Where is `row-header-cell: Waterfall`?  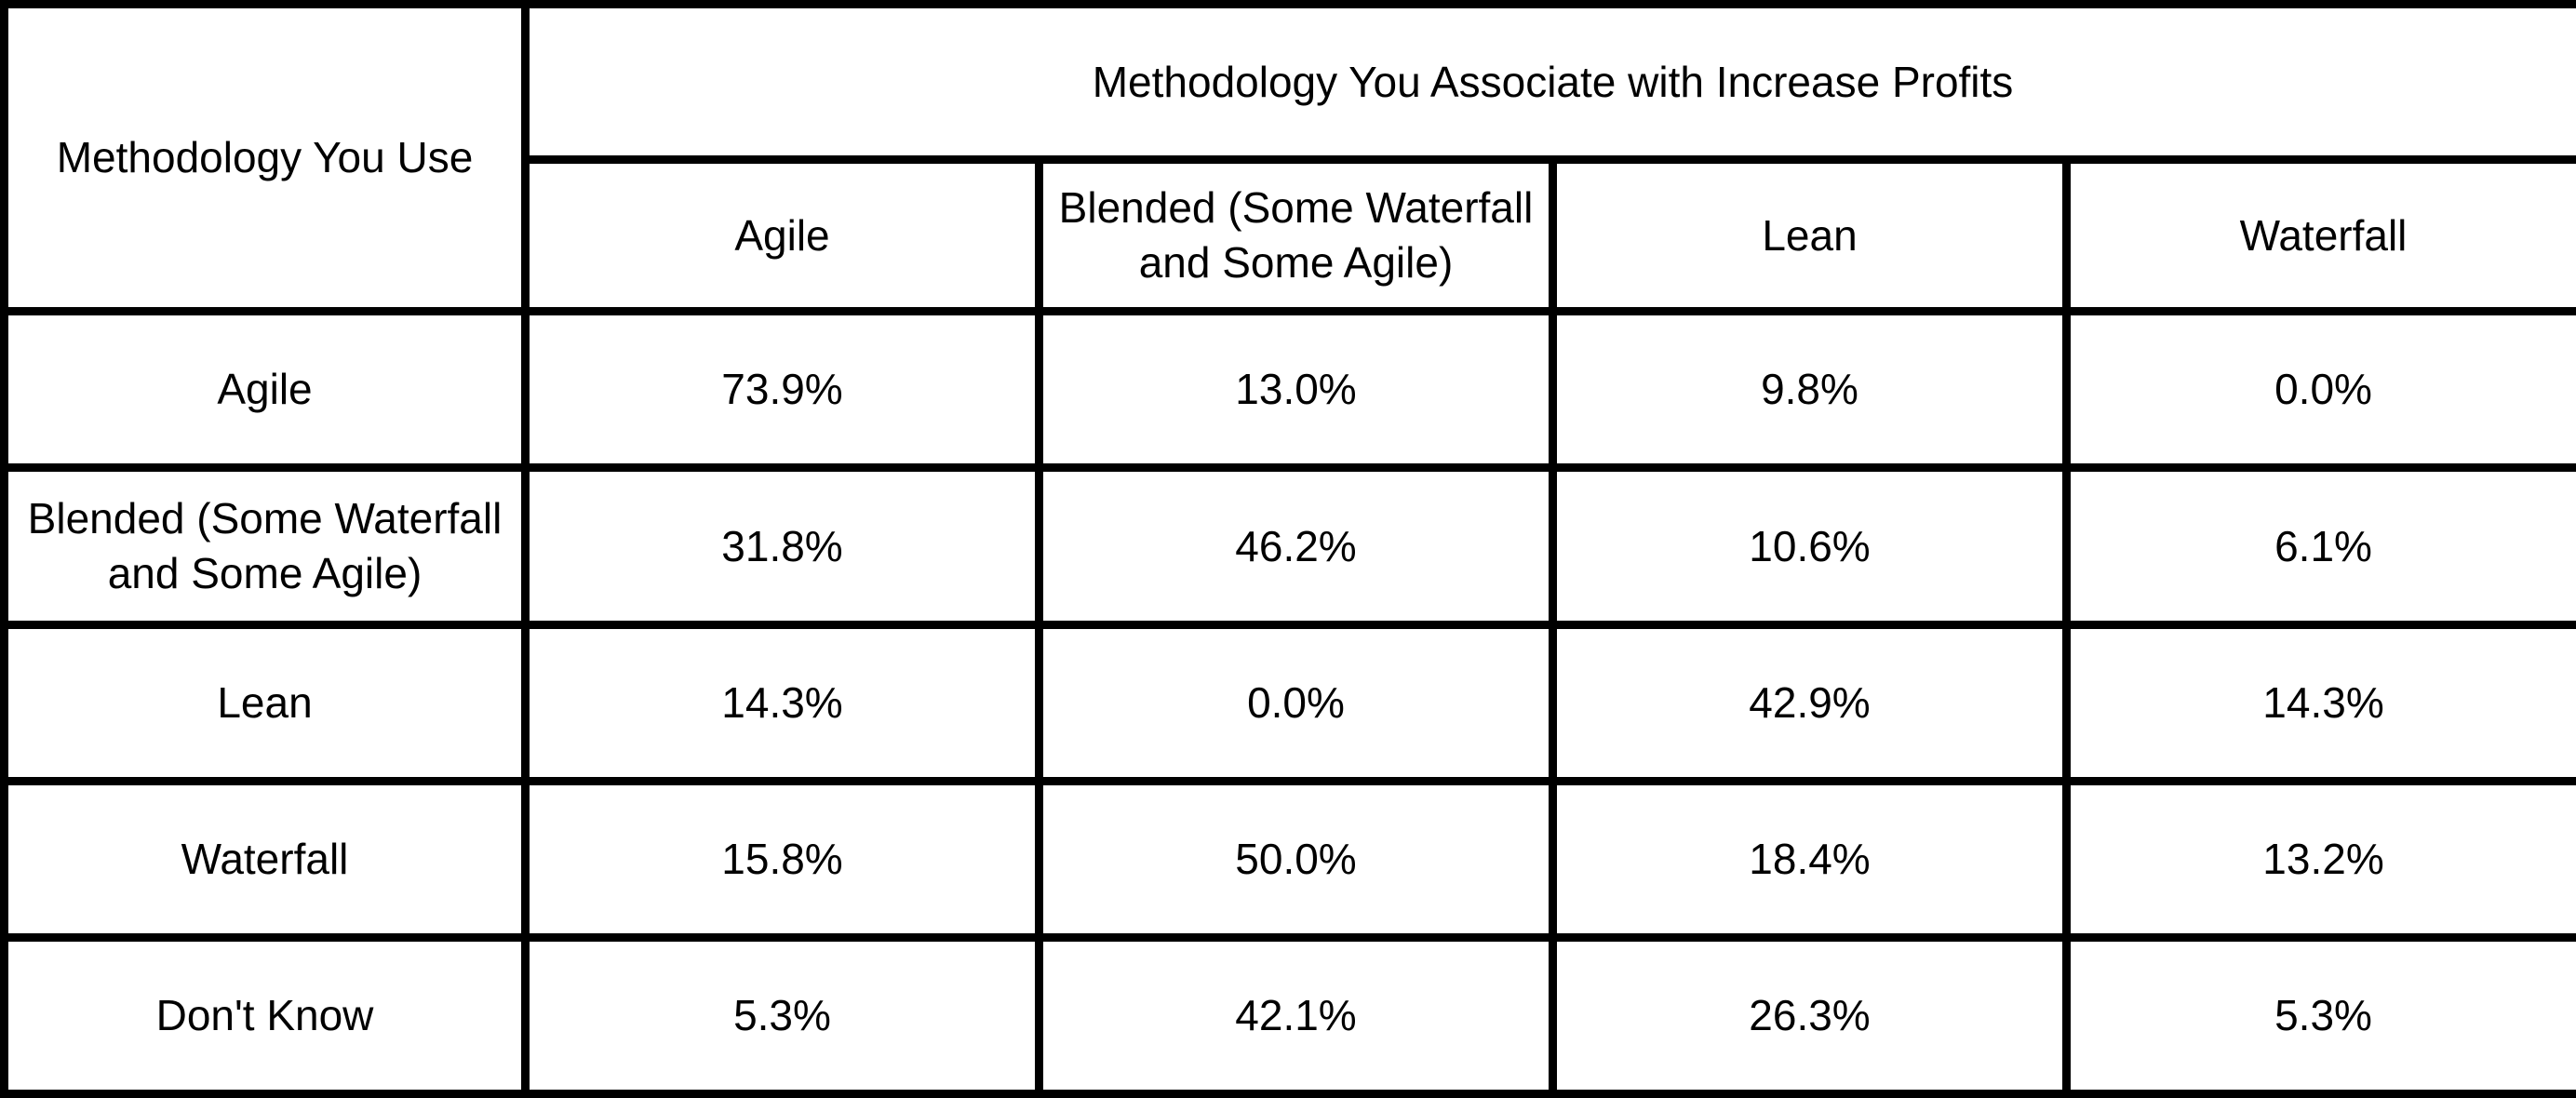 row-header-cell: Waterfall is located at coordinates (265, 859).